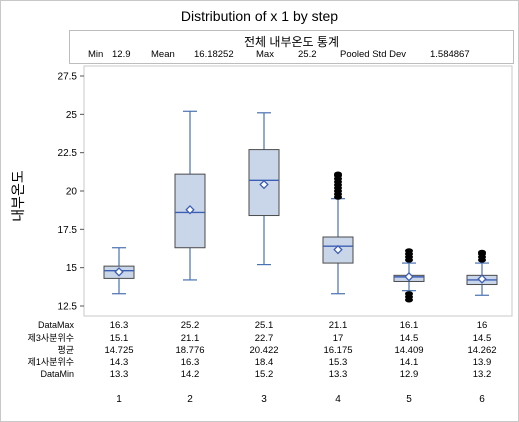  What do you see at coordinates (409, 399) in the screenshot?
I see `x-tick-label: 5` at bounding box center [409, 399].